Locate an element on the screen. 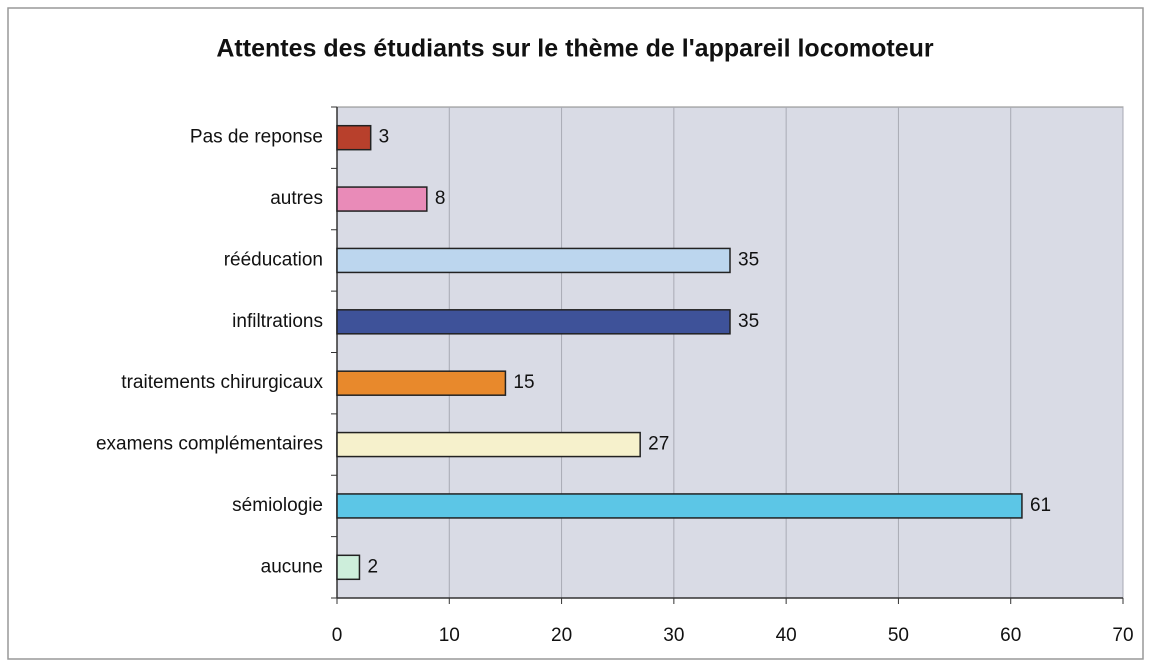  y-tick-label: Pas de reponse is located at coordinates (256, 137).